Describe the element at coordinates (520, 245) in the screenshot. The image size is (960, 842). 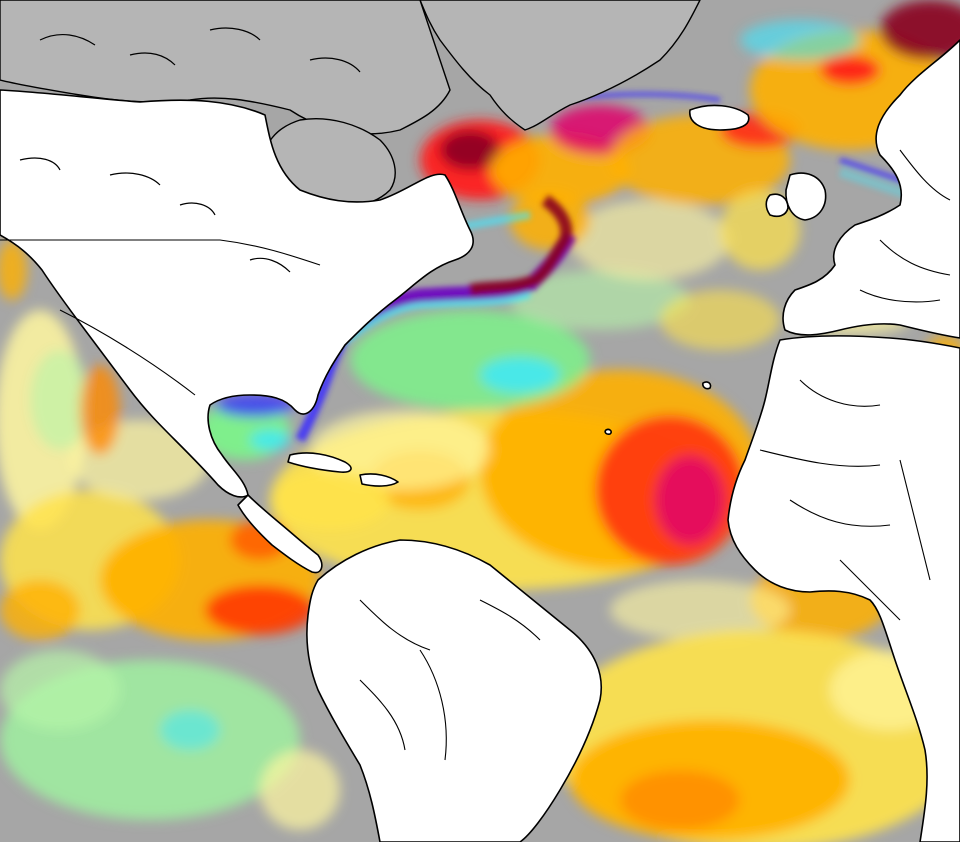
I see `anomaly-streak` at that location.